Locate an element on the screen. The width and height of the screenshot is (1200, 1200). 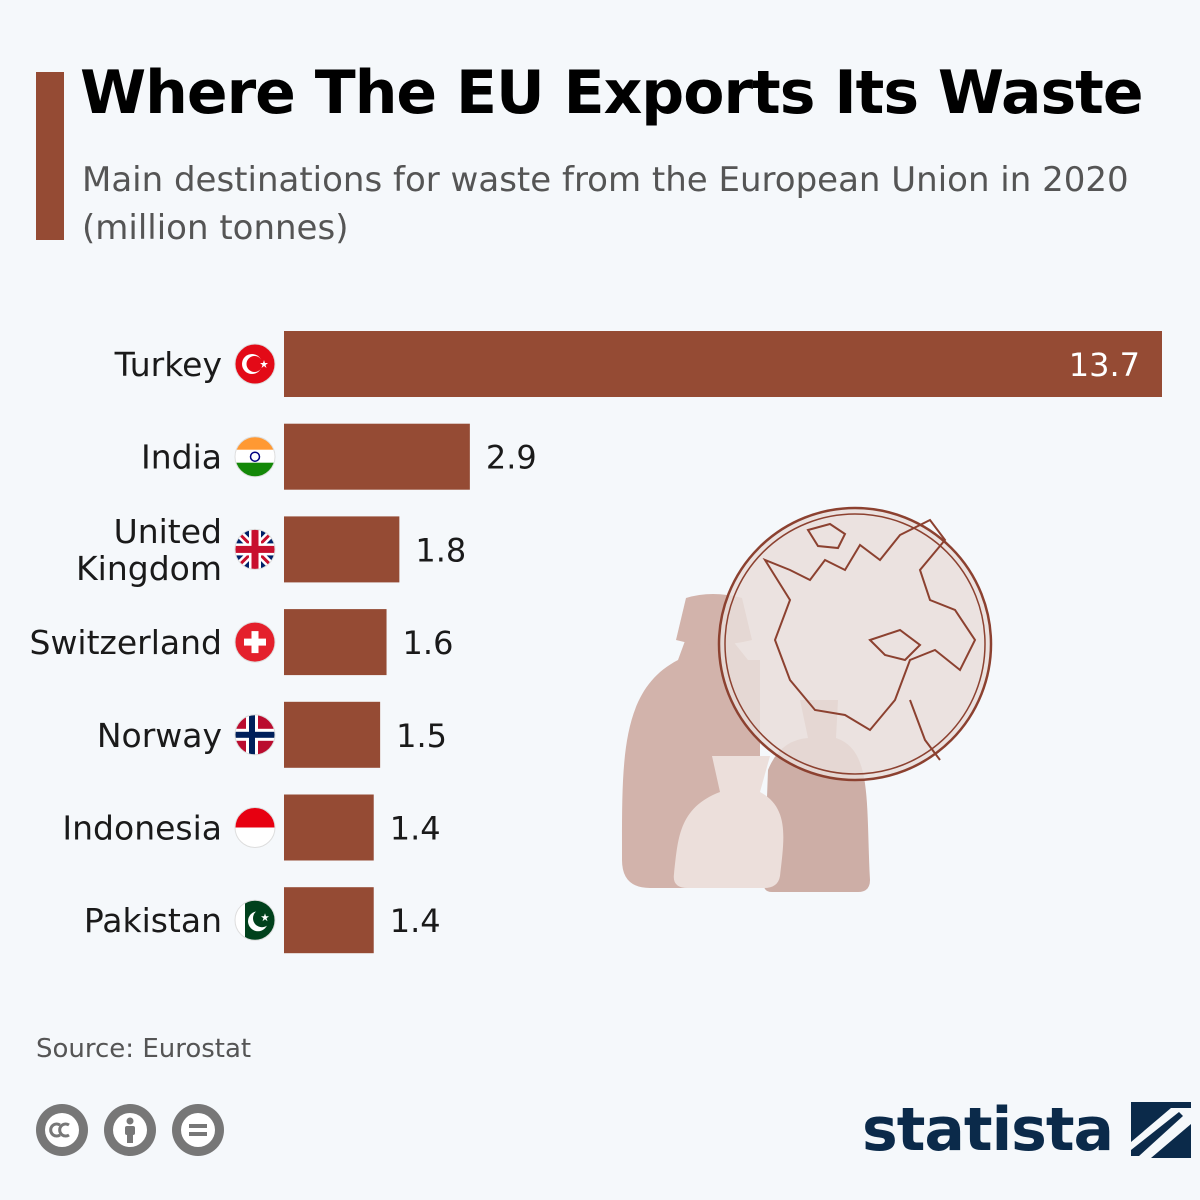
indonesia-flag-icon is located at coordinates (255, 827).